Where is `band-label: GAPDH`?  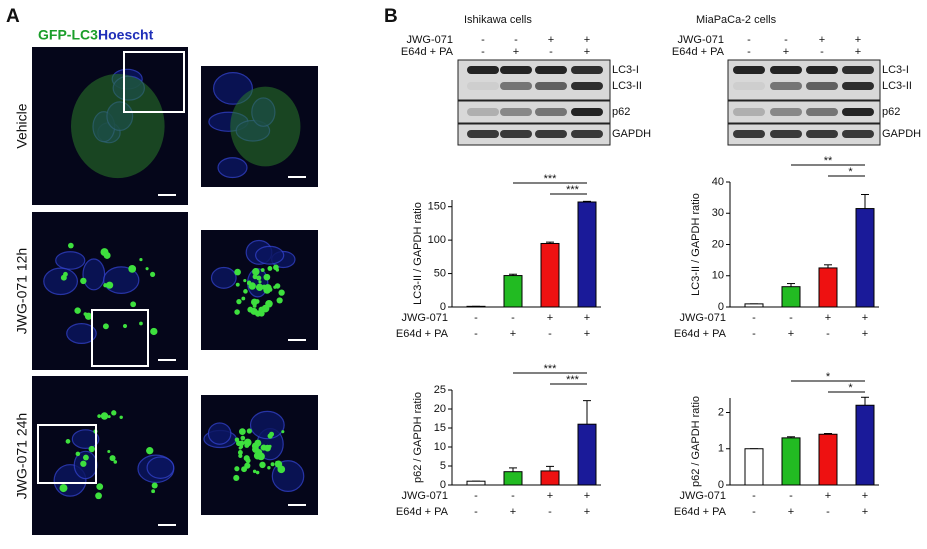 band-label: GAPDH is located at coordinates (631, 134).